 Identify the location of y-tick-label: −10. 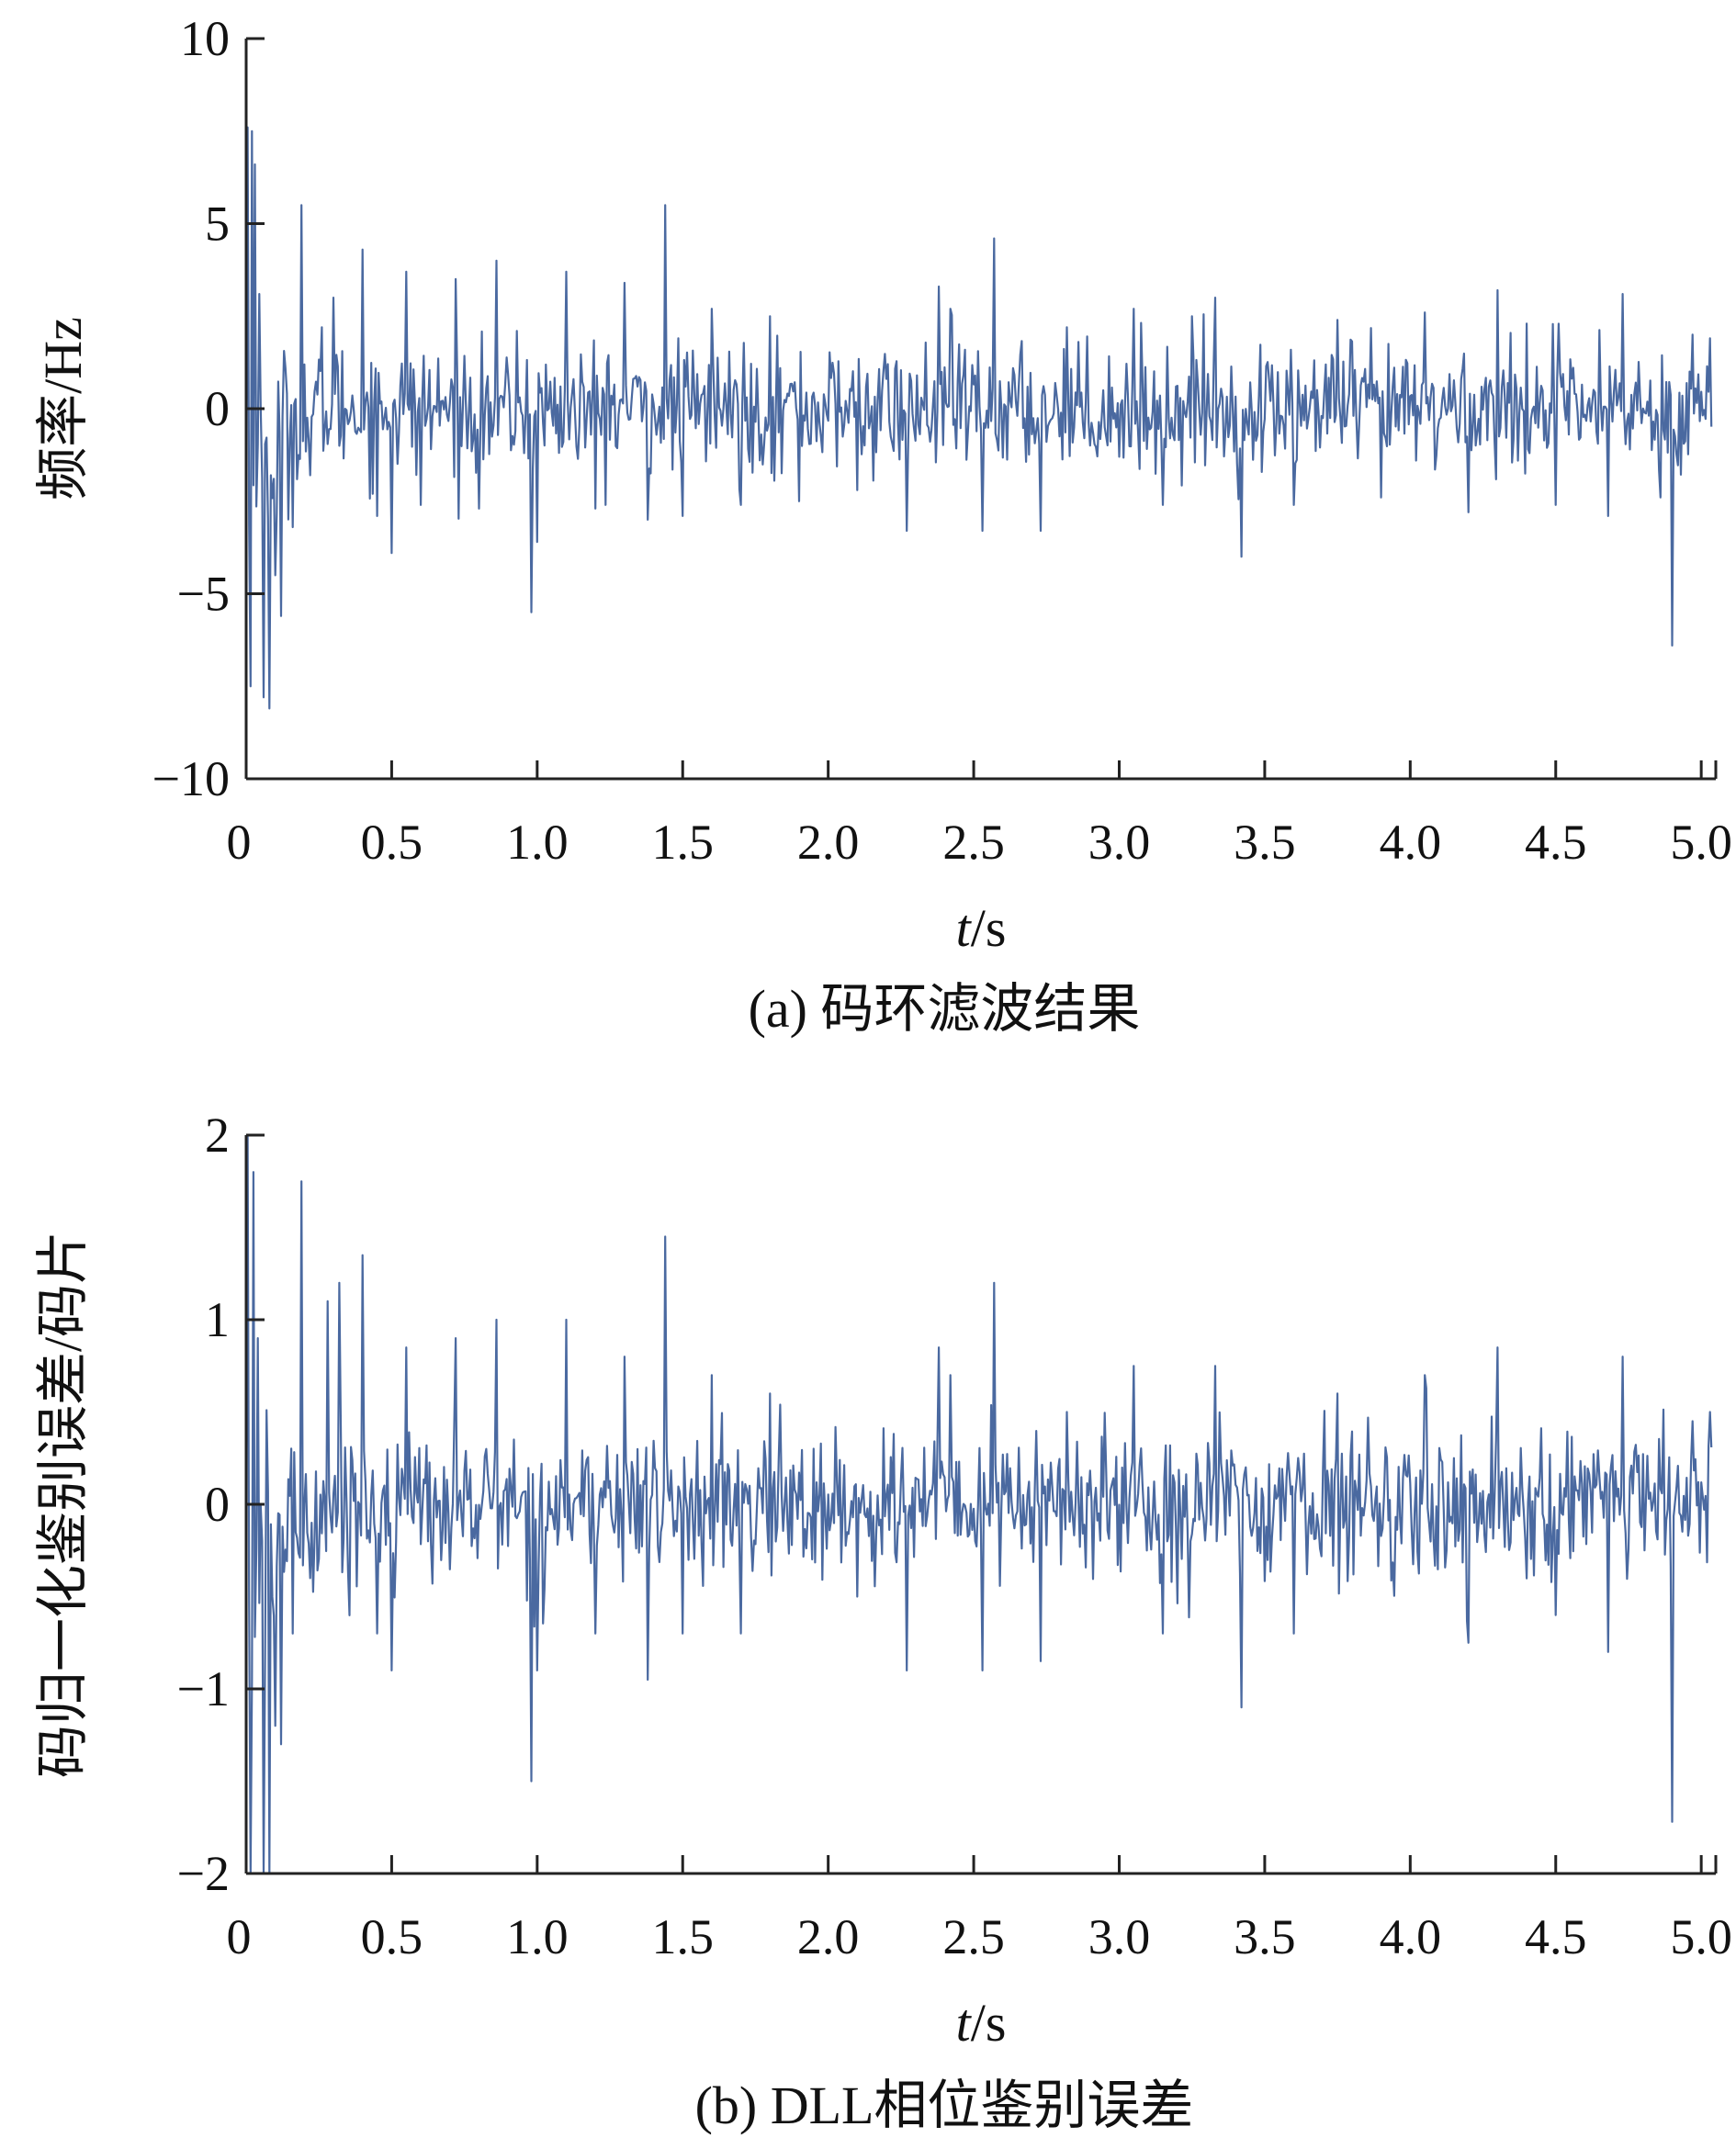
(191, 778).